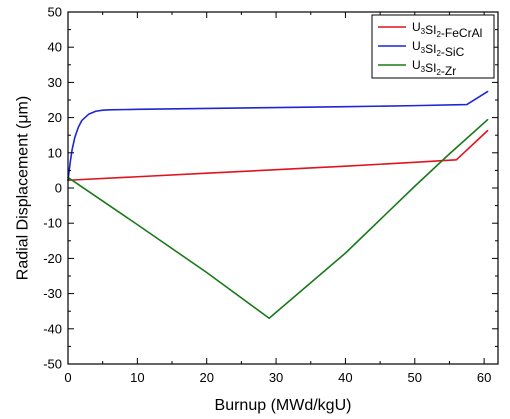  What do you see at coordinates (461, 33) in the screenshot?
I see `legend-text-part: -FeCrAl` at bounding box center [461, 33].